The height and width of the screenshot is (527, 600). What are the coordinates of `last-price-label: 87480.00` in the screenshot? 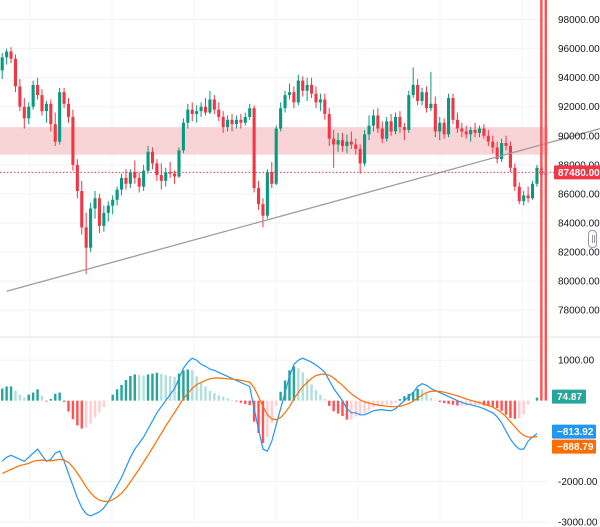 It's located at (579, 173).